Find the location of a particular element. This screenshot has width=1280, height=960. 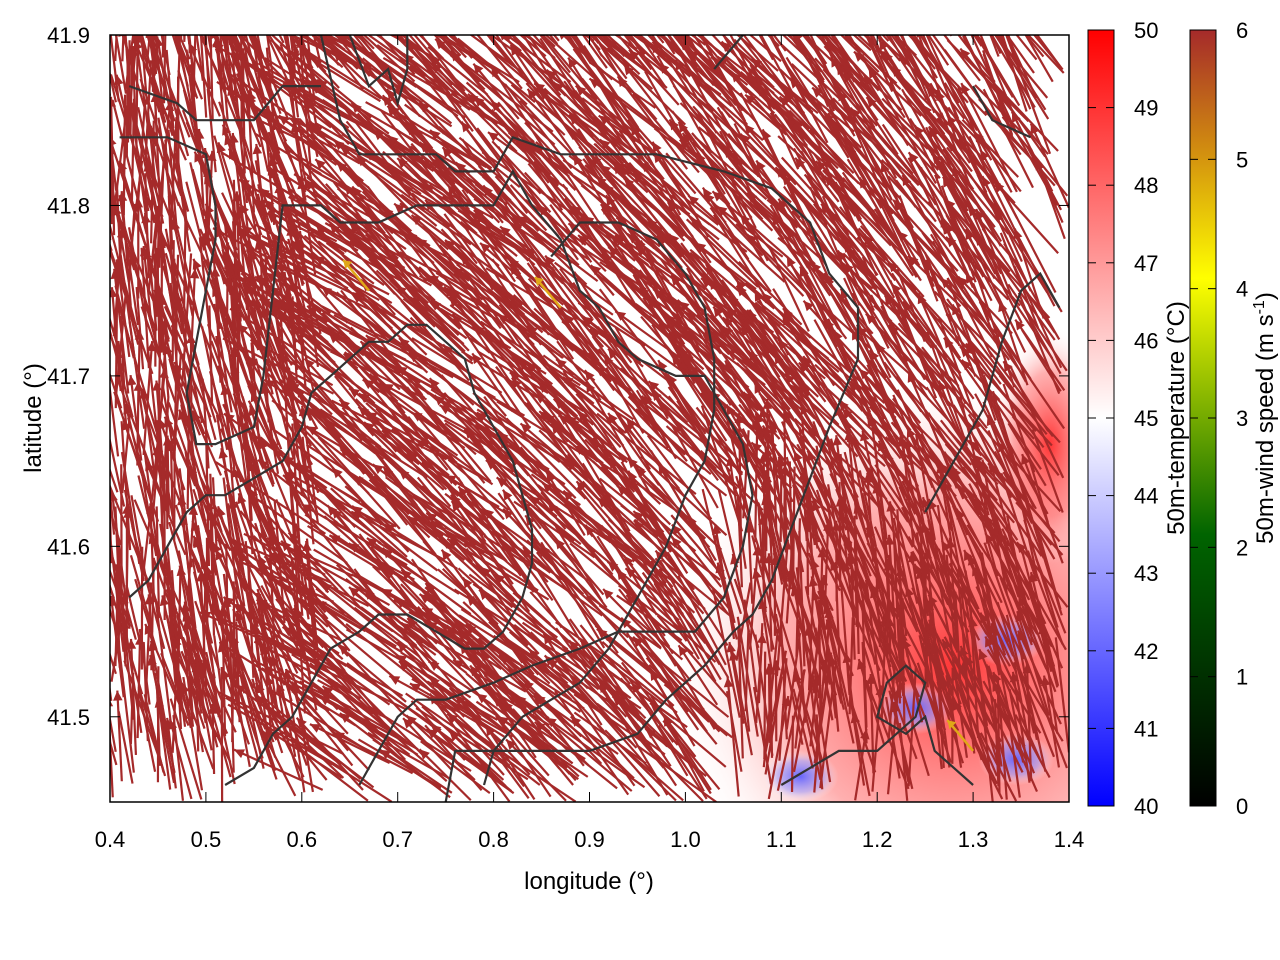

x-tick-label: 1.3 is located at coordinates (973, 839).